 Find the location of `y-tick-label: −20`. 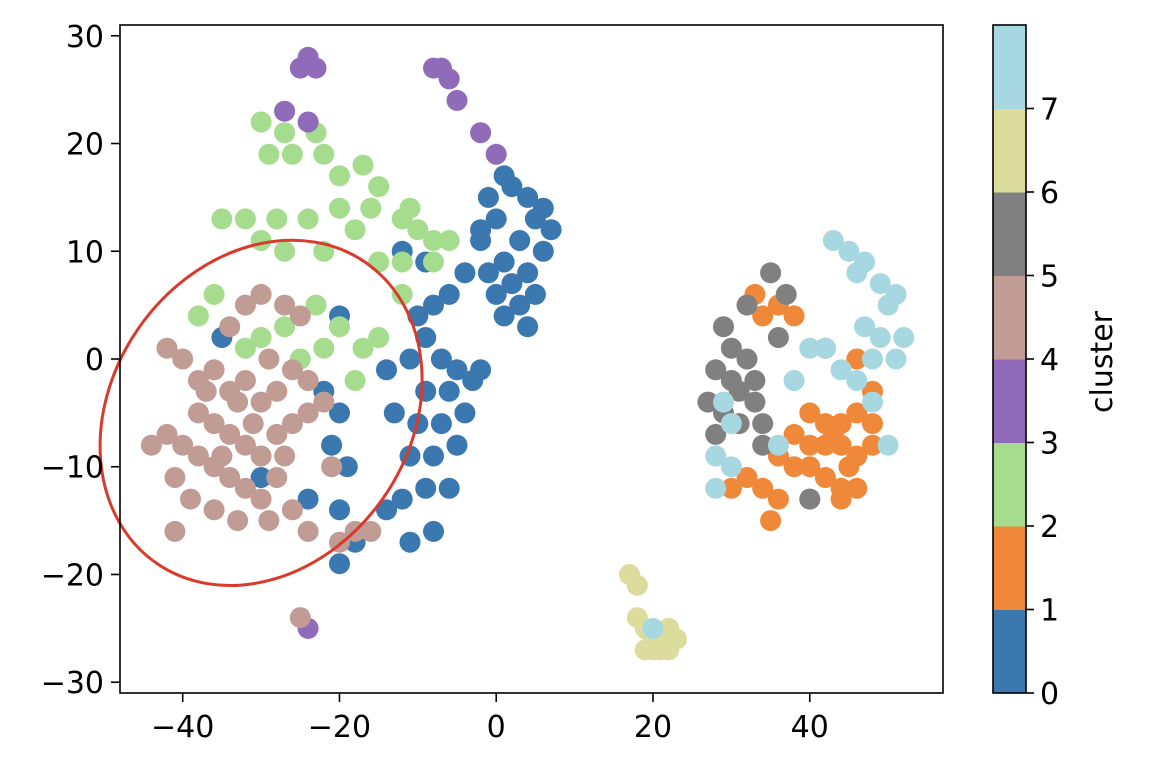

y-tick-label: −20 is located at coordinates (72, 575).